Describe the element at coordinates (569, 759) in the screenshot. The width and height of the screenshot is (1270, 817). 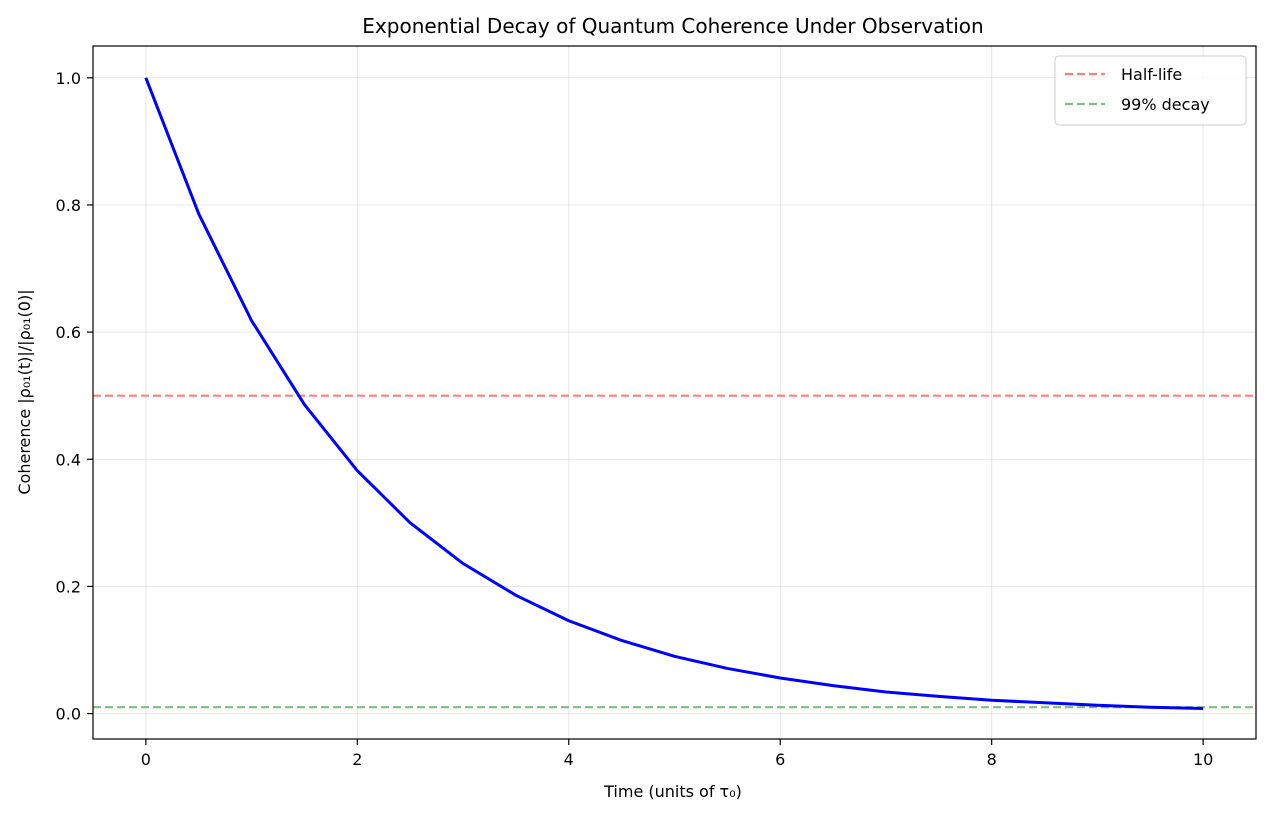
I see `x-tick-label: 4` at that location.